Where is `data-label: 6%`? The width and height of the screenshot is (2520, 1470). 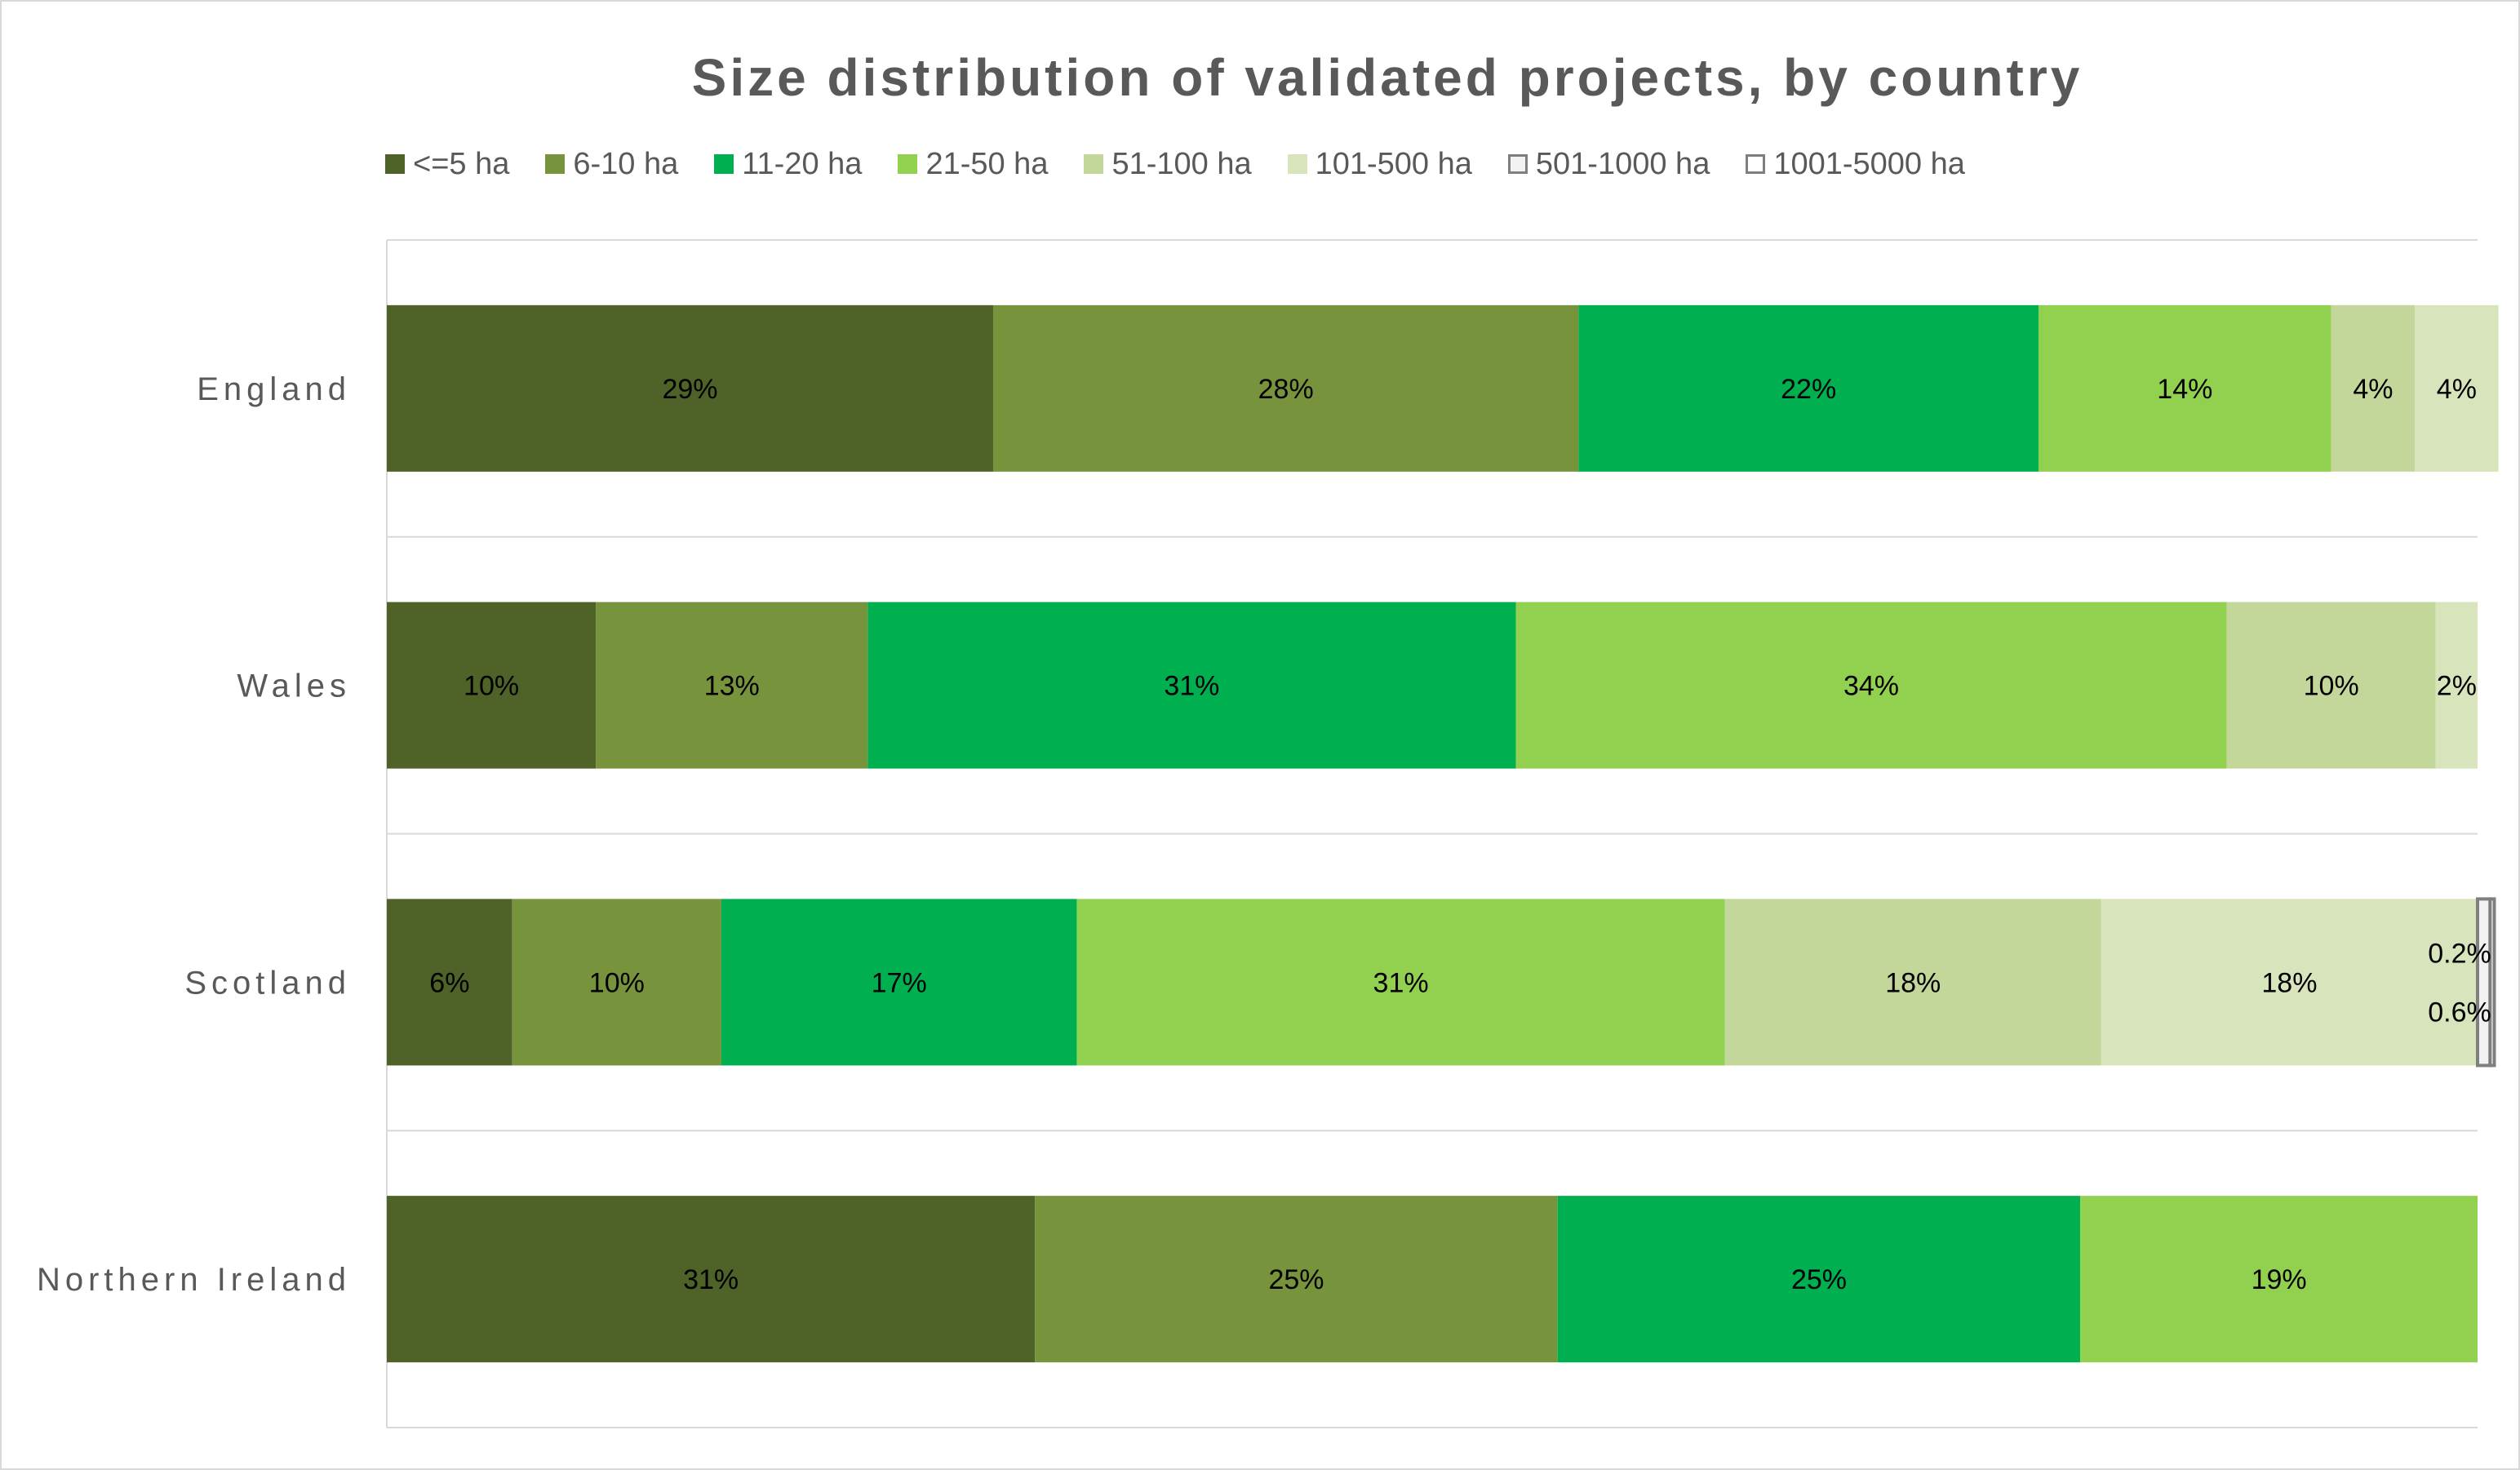
data-label: 6% is located at coordinates (449, 983).